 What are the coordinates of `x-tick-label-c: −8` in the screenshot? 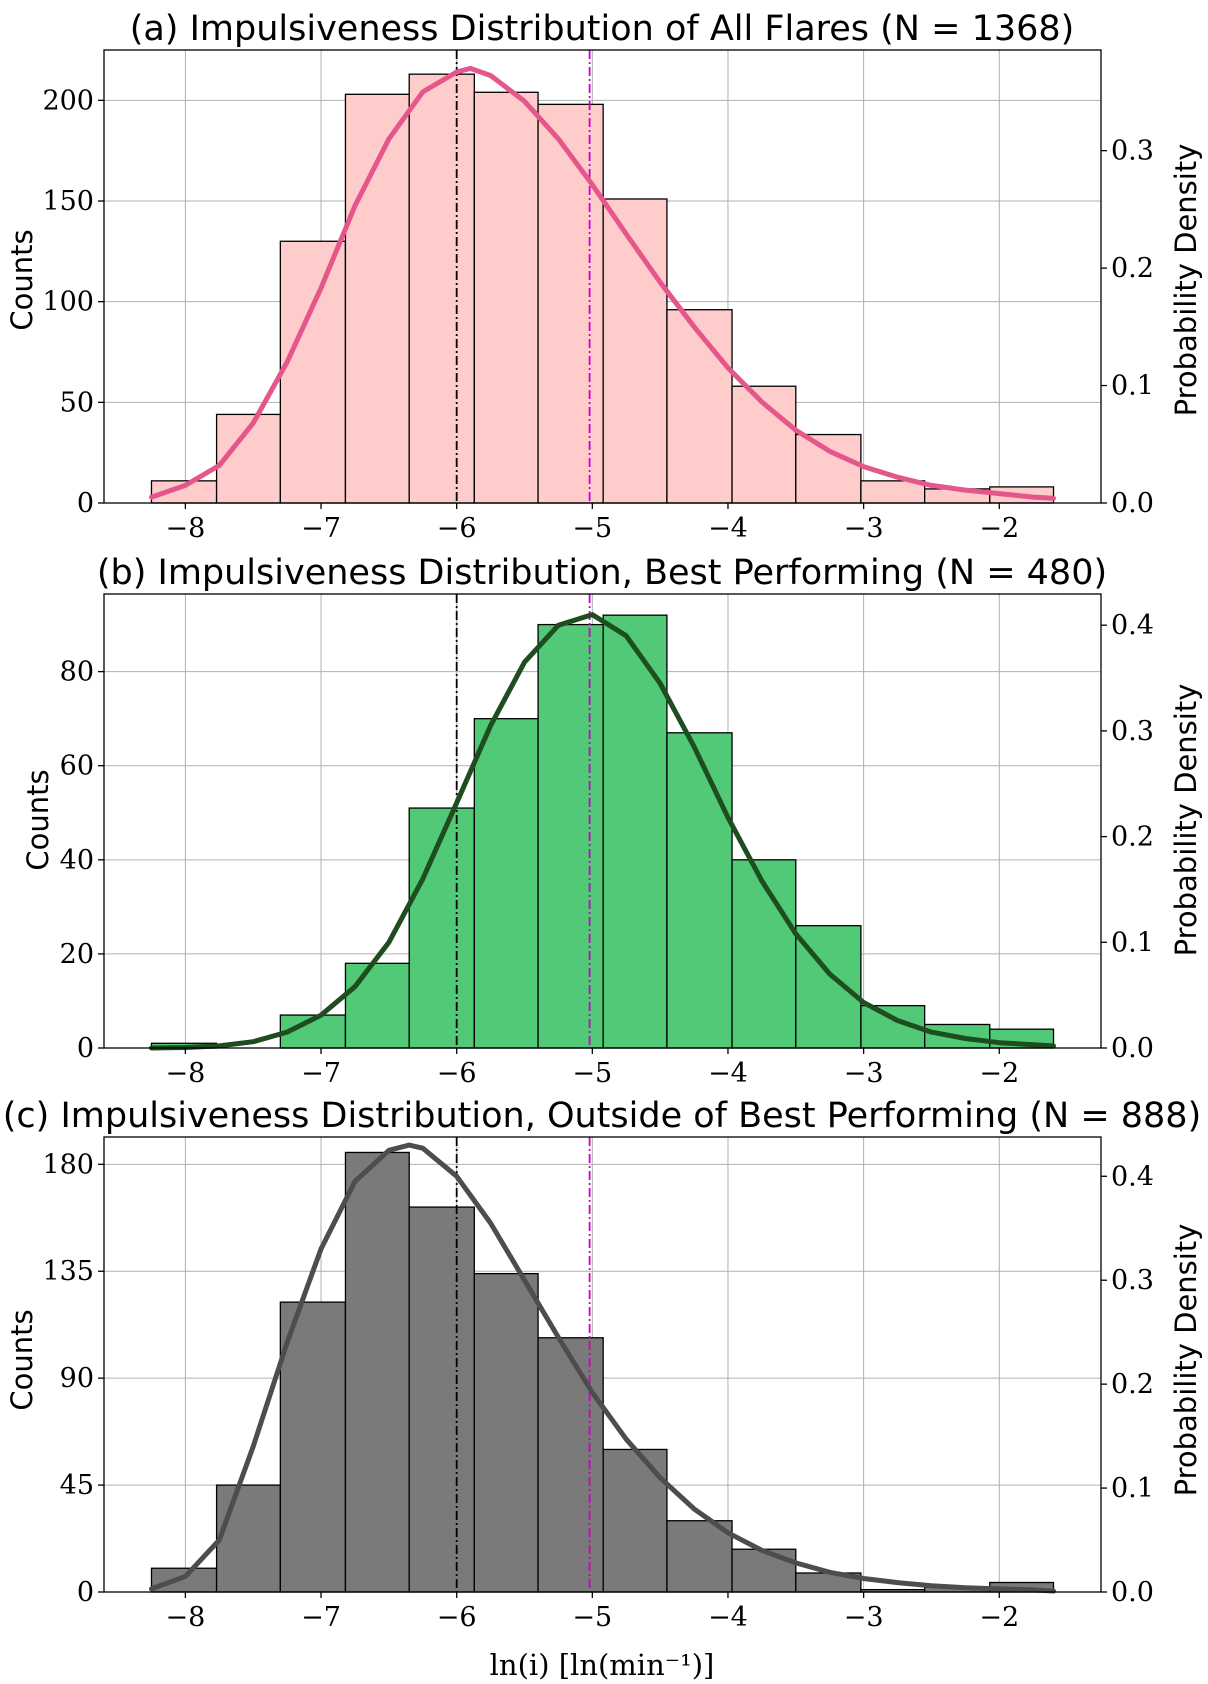 It's located at (185, 1617).